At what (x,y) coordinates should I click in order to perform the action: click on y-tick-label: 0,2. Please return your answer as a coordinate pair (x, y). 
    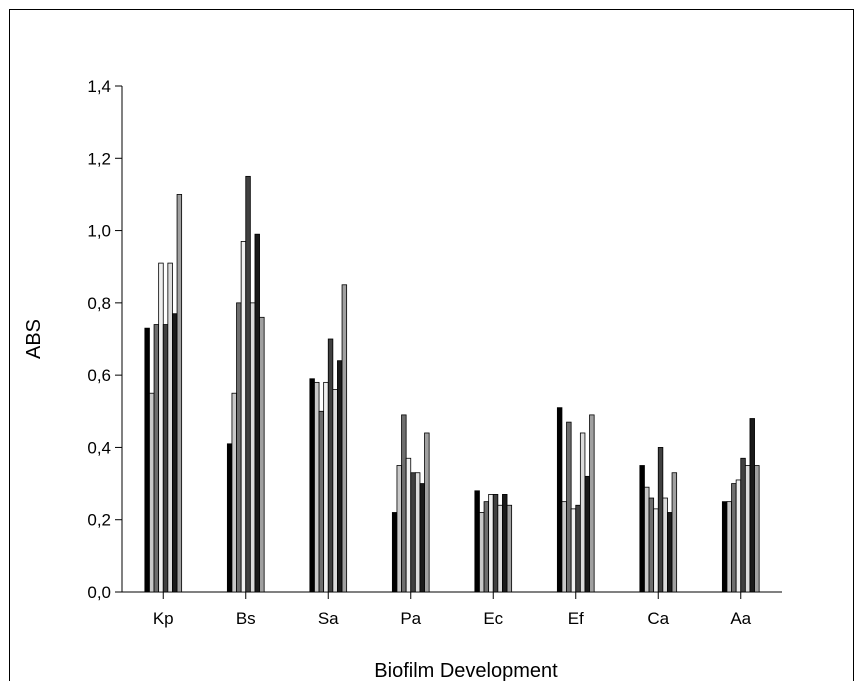
    Looking at the image, I should click on (99, 520).